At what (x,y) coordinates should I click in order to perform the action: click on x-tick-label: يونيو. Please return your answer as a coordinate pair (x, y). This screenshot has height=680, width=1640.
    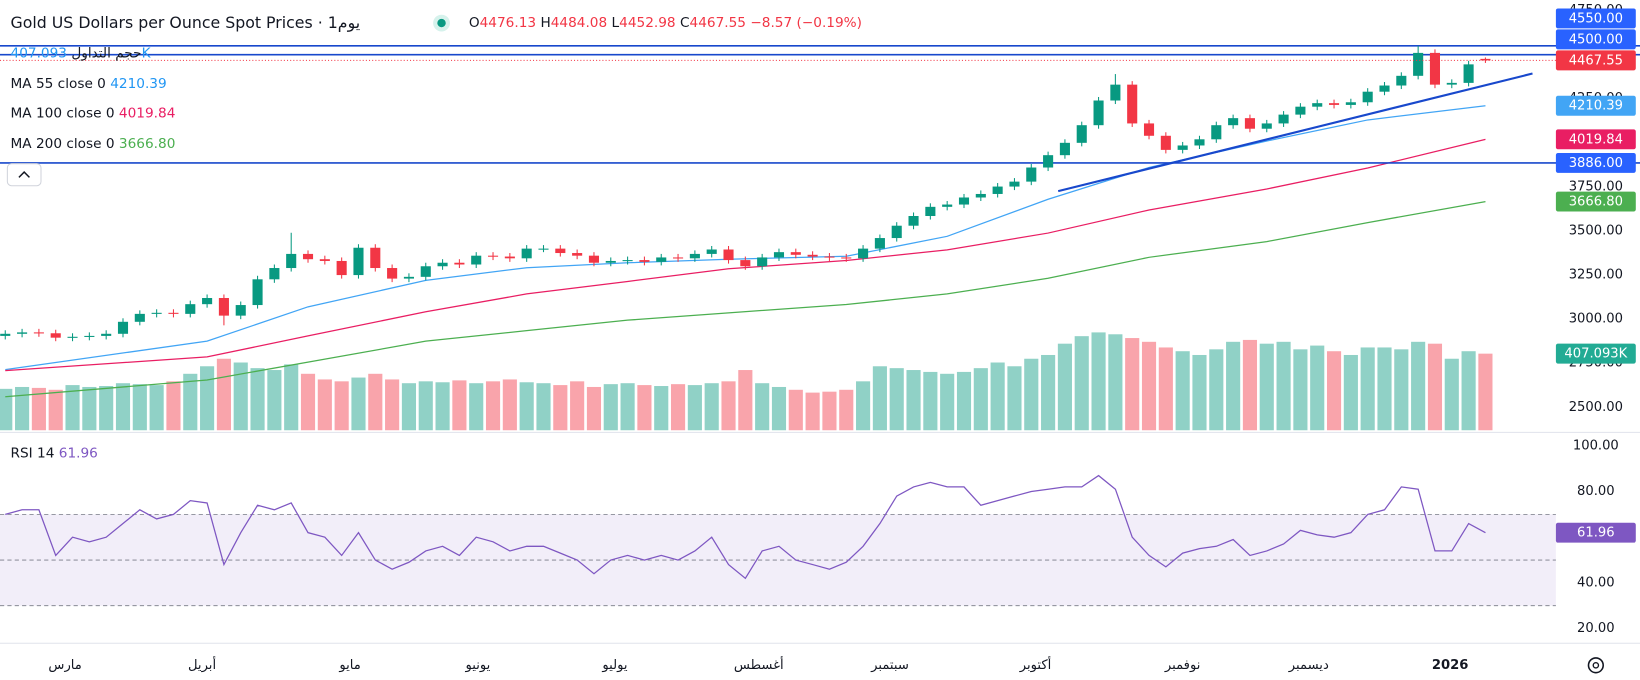
    Looking at the image, I should click on (477, 665).